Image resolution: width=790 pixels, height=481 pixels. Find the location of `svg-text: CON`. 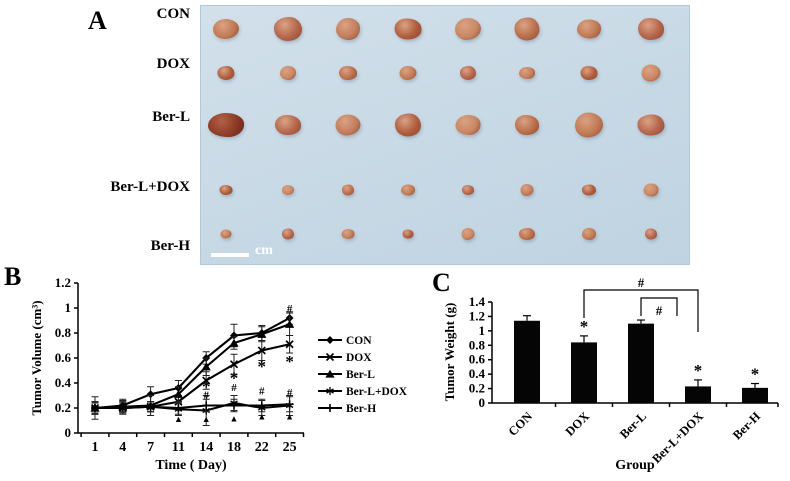

svg-text: CON is located at coordinates (359, 341).